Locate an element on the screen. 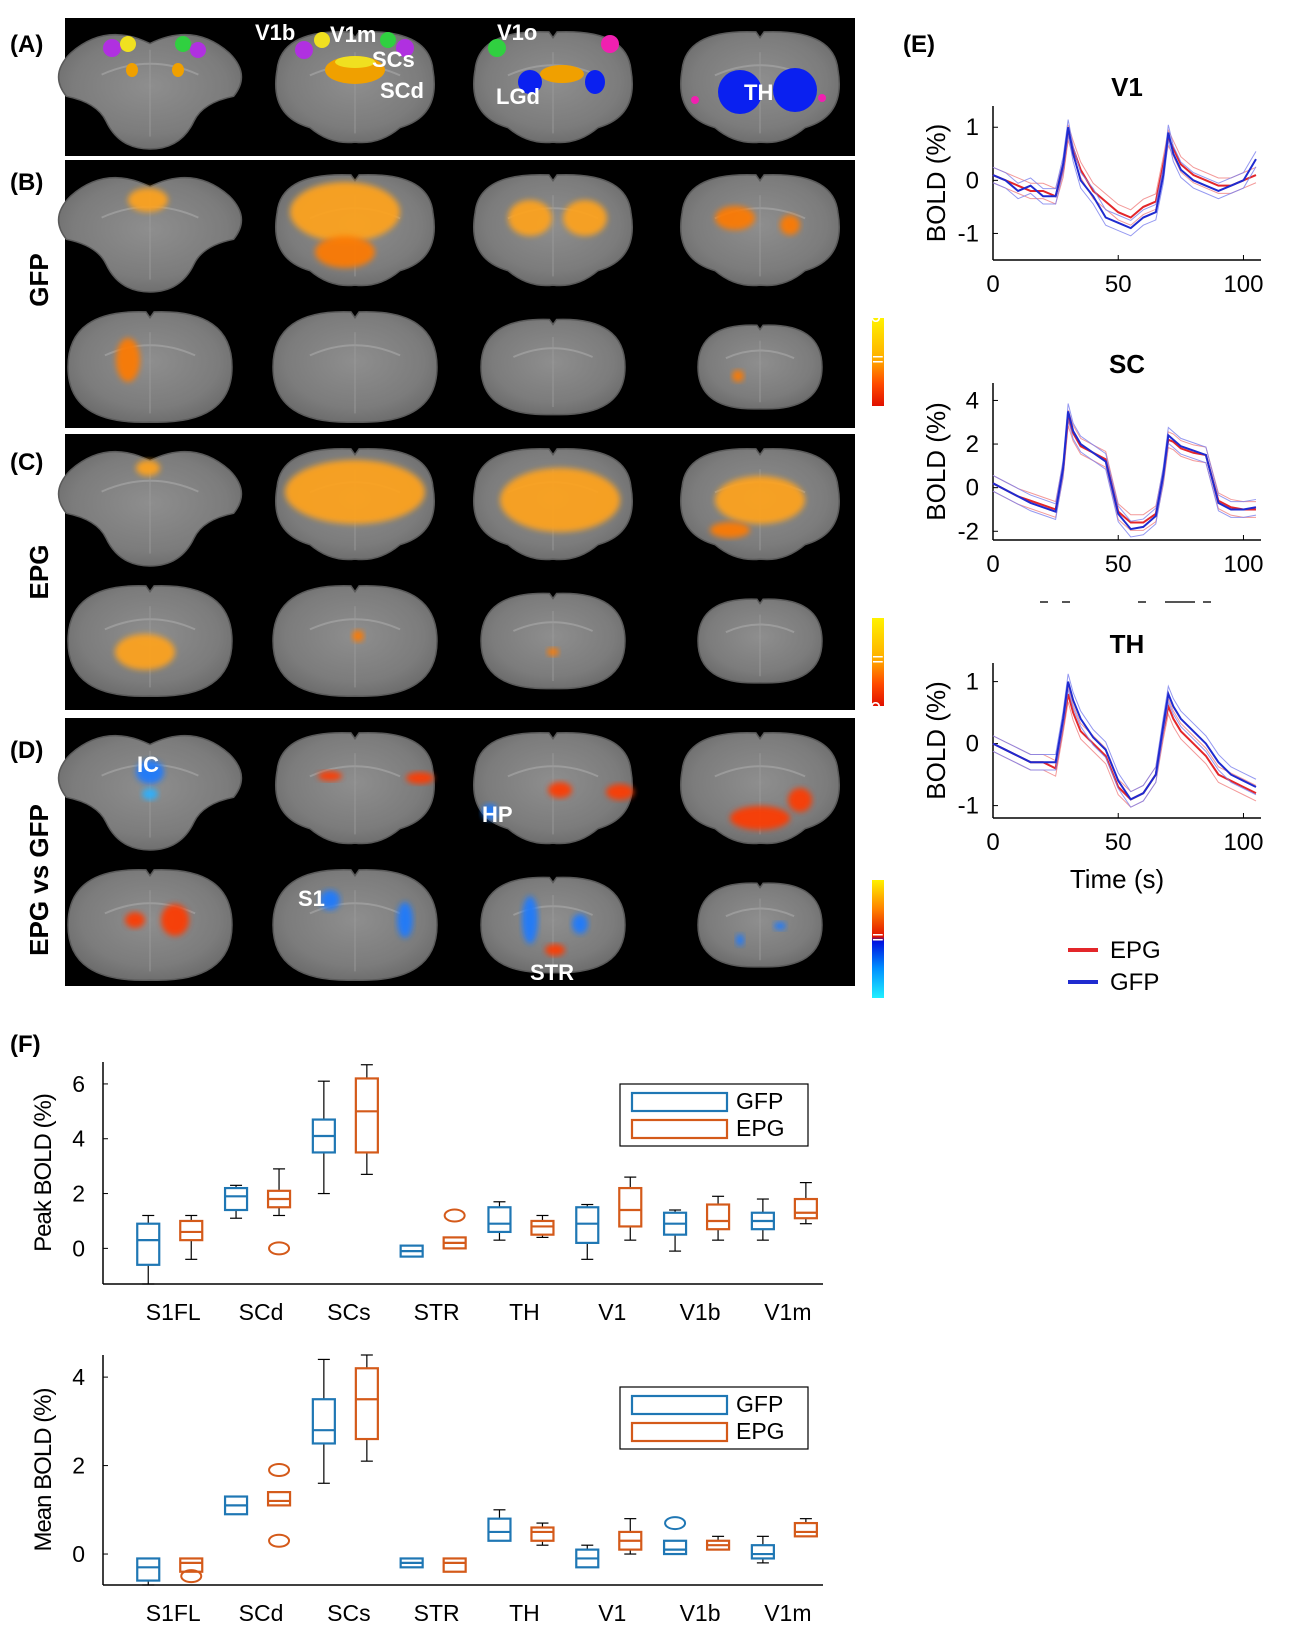 The height and width of the screenshot is (1637, 1290). row-label-gfp: GFP is located at coordinates (39, 279).